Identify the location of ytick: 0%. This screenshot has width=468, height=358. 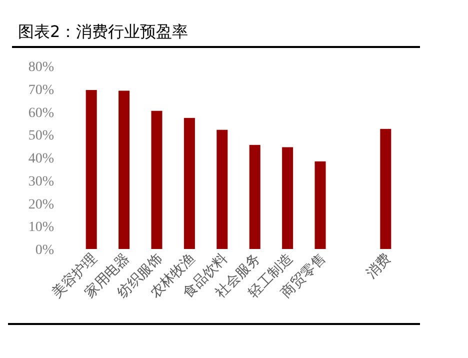
(44, 250).